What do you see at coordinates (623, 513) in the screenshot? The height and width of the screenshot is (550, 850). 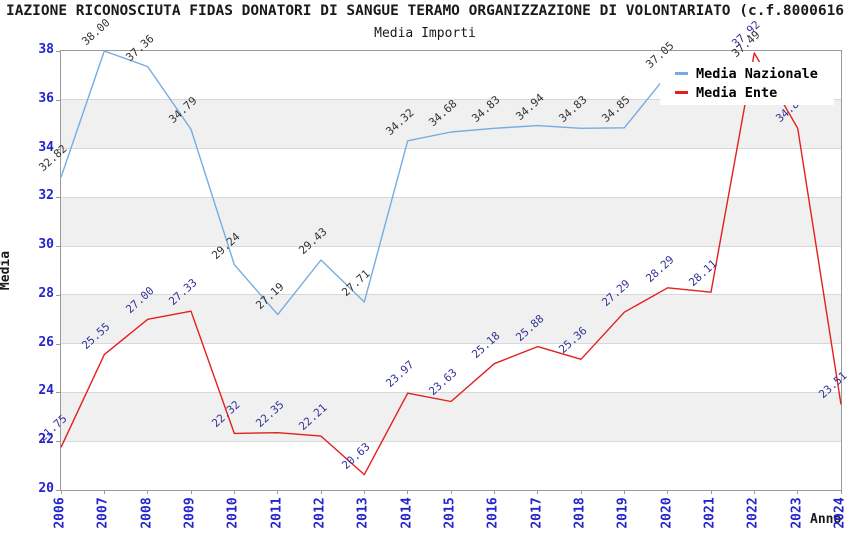 I see `x-tick-label-year: 2019` at bounding box center [623, 513].